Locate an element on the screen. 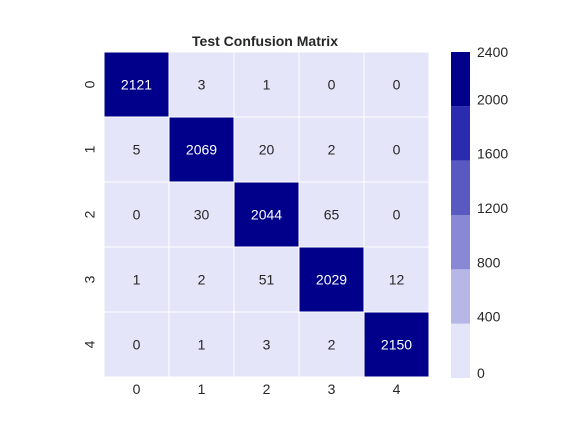  y-tick-label: 0 is located at coordinates (90, 84).